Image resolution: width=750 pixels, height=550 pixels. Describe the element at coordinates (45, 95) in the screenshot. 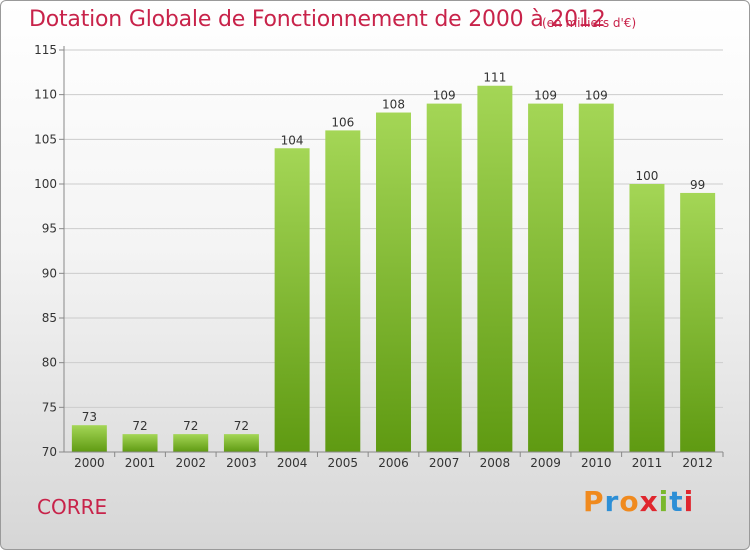

I see `y-tick-label: 110` at that location.